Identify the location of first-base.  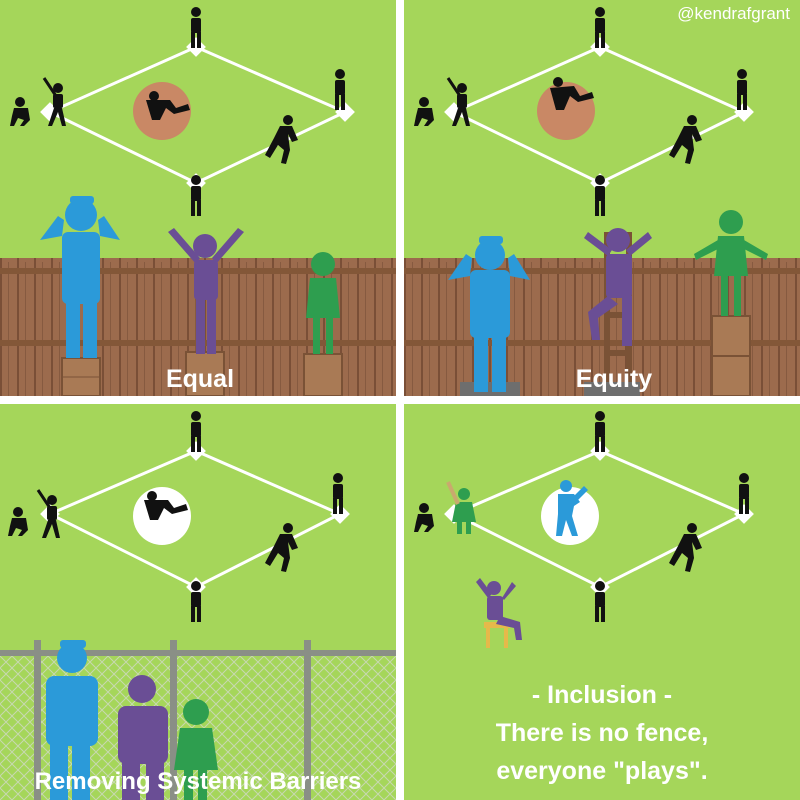
(345, 112).